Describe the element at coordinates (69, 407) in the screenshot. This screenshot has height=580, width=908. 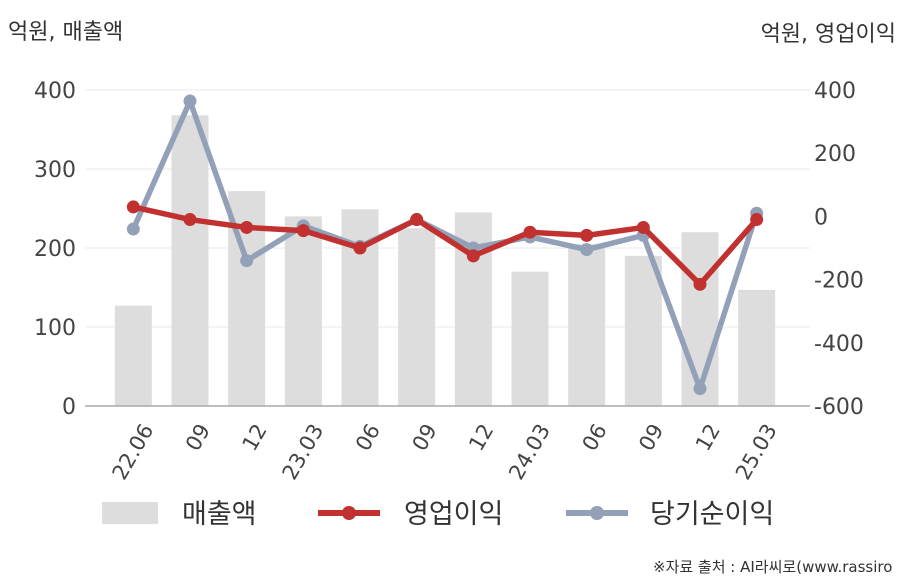
I see `left-tick-label: 0` at that location.